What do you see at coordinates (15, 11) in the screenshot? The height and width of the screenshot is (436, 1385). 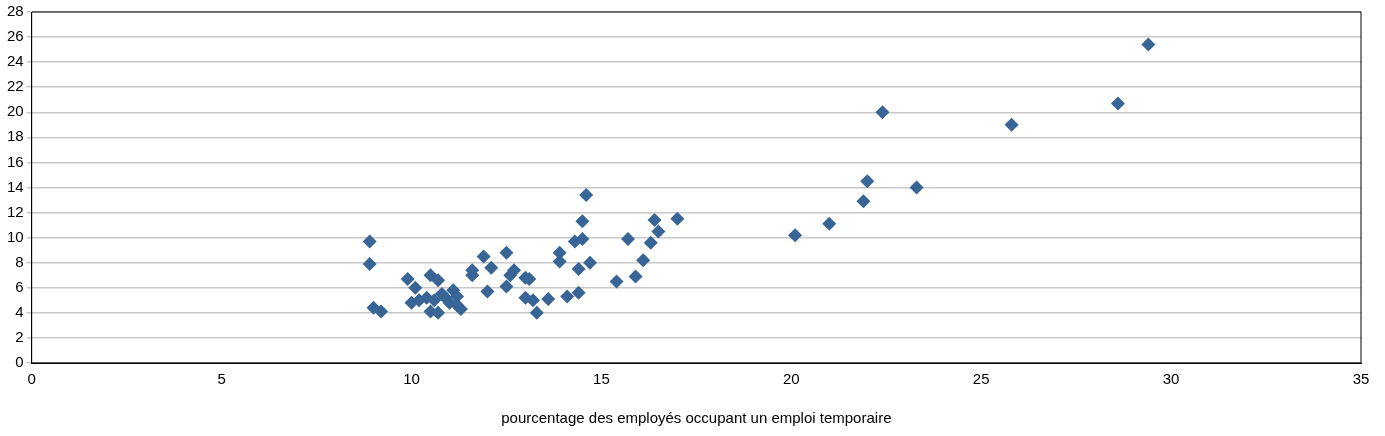 I see `y-tick-label: 28` at bounding box center [15, 11].